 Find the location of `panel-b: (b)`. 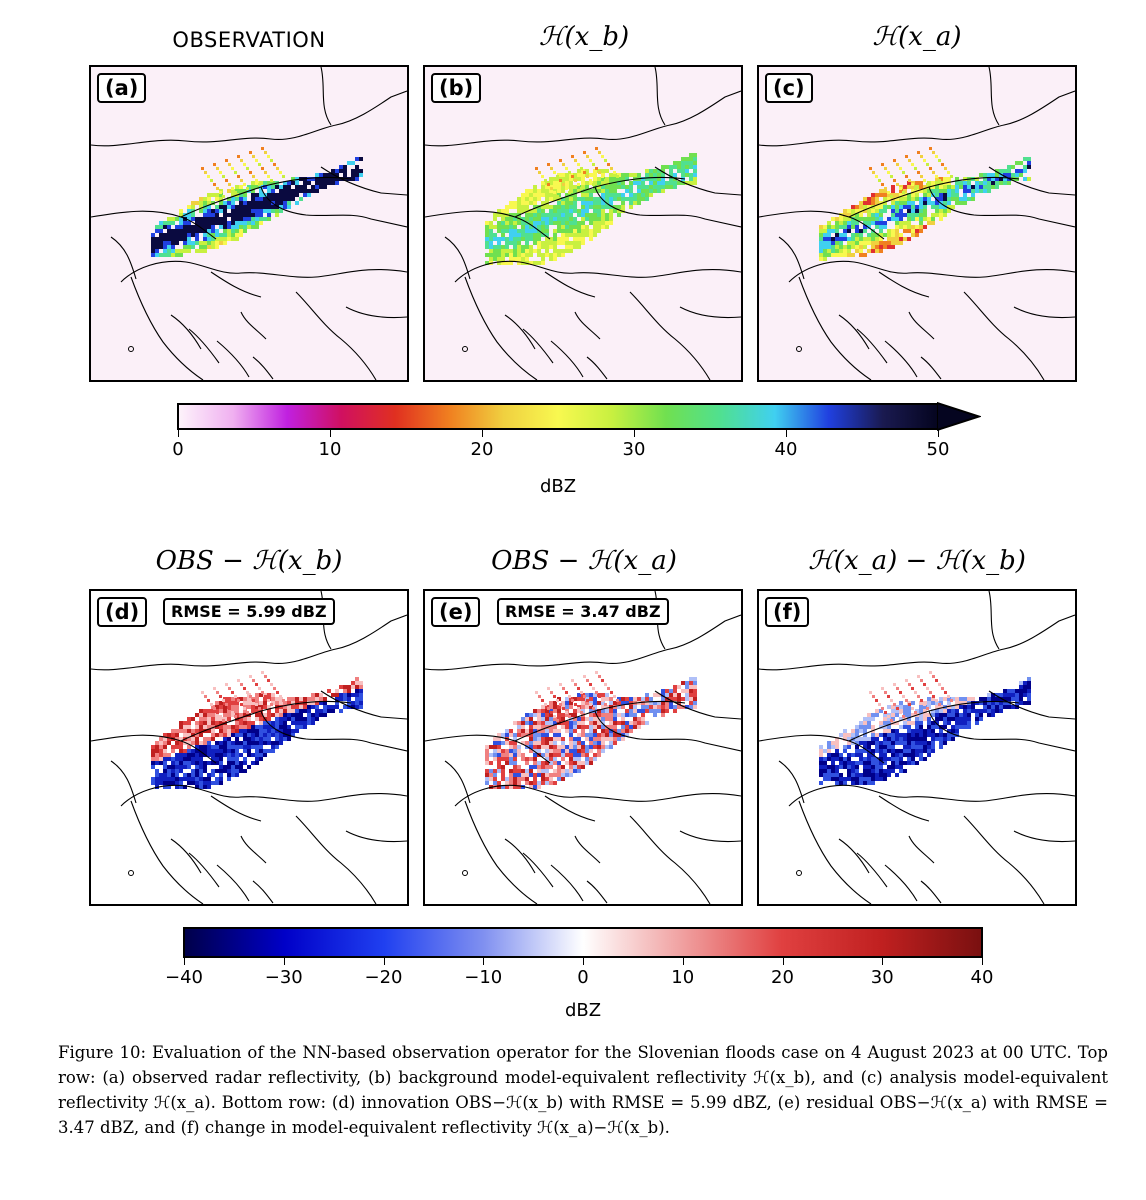

panel-b: (b) is located at coordinates (583, 223).